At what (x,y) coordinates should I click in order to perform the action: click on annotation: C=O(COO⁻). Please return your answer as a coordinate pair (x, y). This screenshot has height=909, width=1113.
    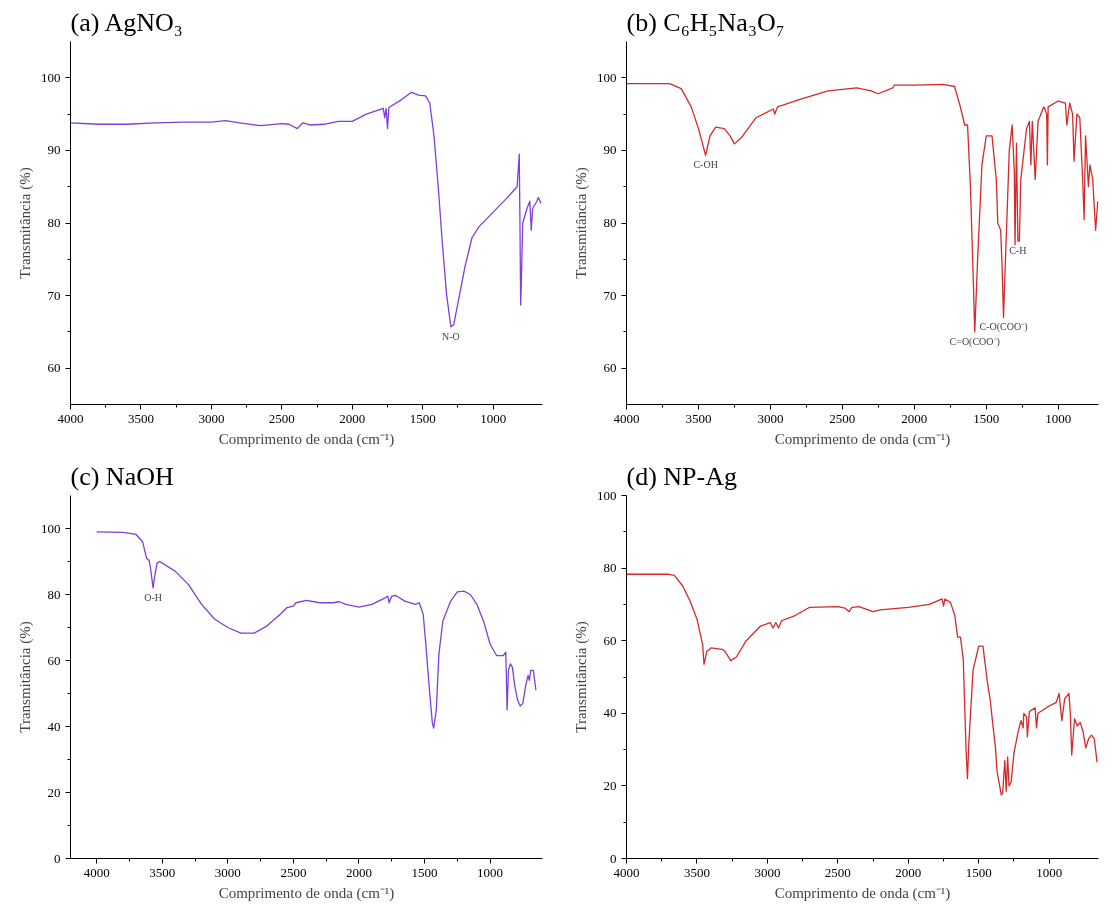
    Looking at the image, I should click on (974, 341).